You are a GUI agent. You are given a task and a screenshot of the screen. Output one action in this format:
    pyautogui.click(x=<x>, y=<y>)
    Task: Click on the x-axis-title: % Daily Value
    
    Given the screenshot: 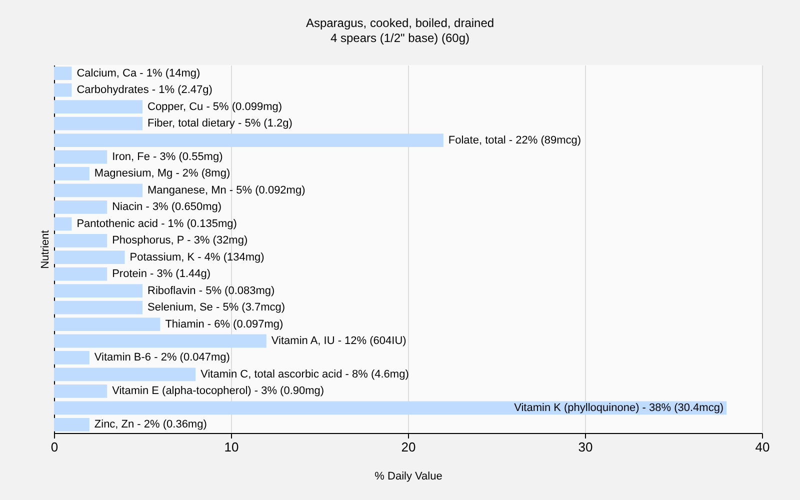 What is the action you would take?
    pyautogui.click(x=408, y=476)
    